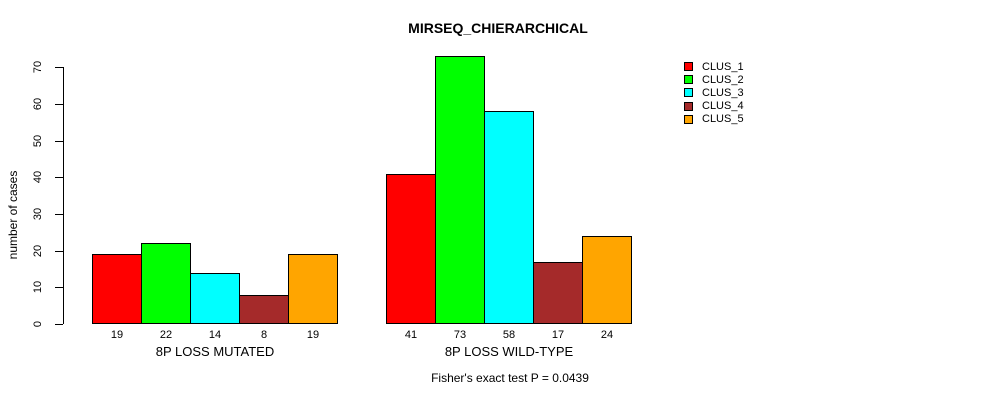  I want to click on x-group-label-1: 8P LOSS MUTATED, so click(215, 351).